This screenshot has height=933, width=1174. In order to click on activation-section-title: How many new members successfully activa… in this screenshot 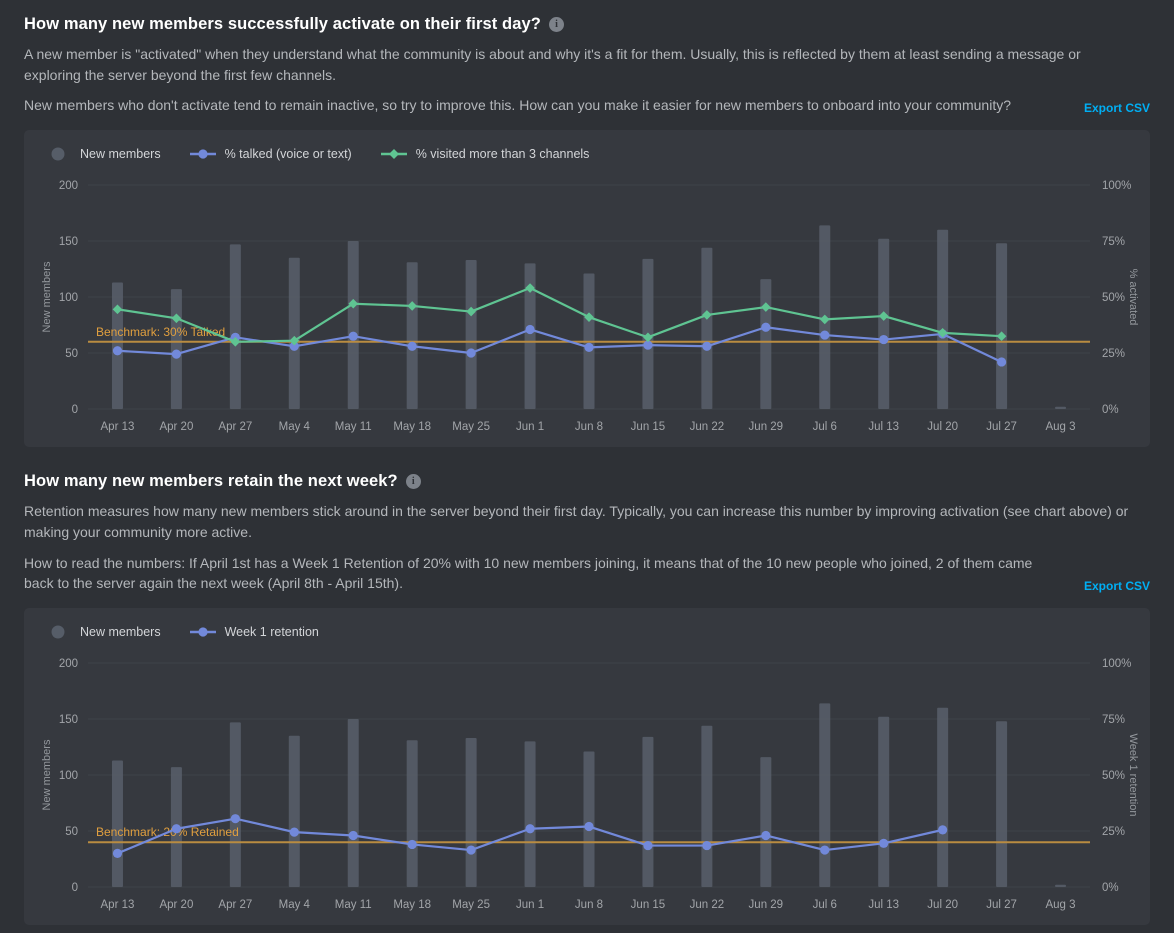, I will do `click(282, 24)`.